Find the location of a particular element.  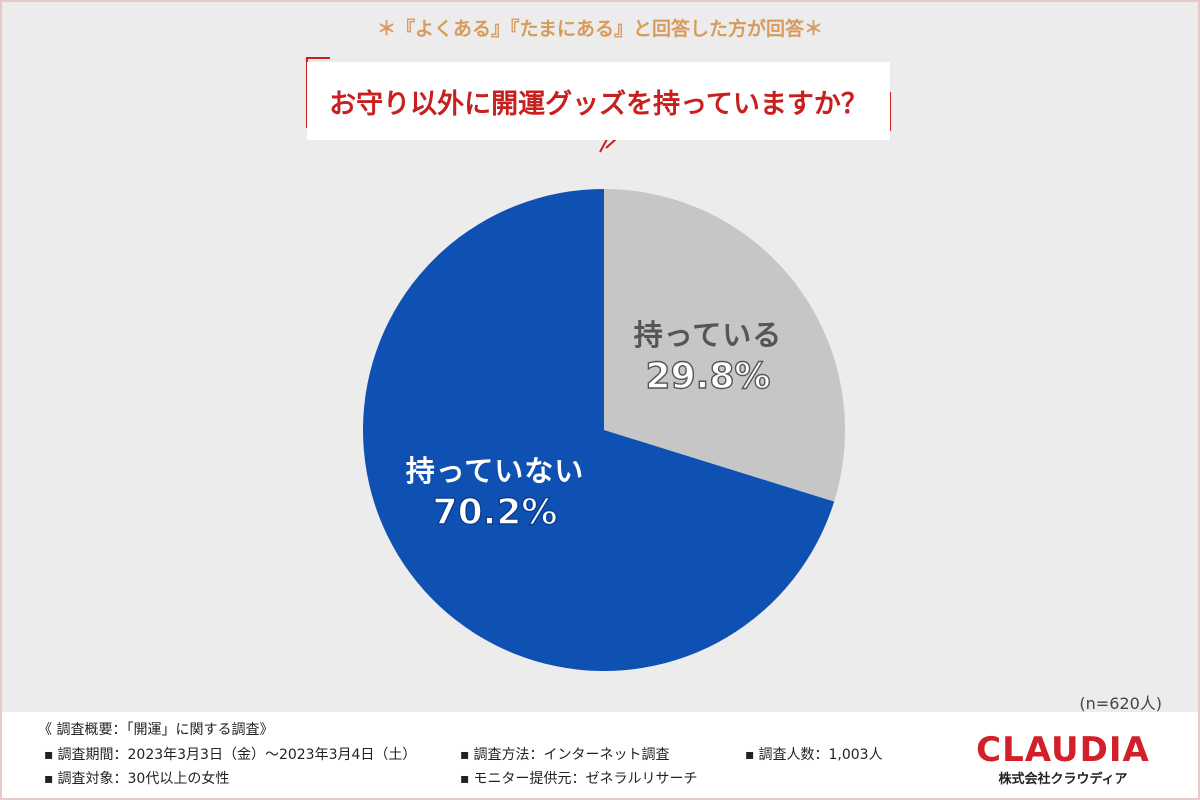

survey-period-text: 調査期間：2023年3月3日（金）～2023年3月4日（土） is located at coordinates (237, 755).